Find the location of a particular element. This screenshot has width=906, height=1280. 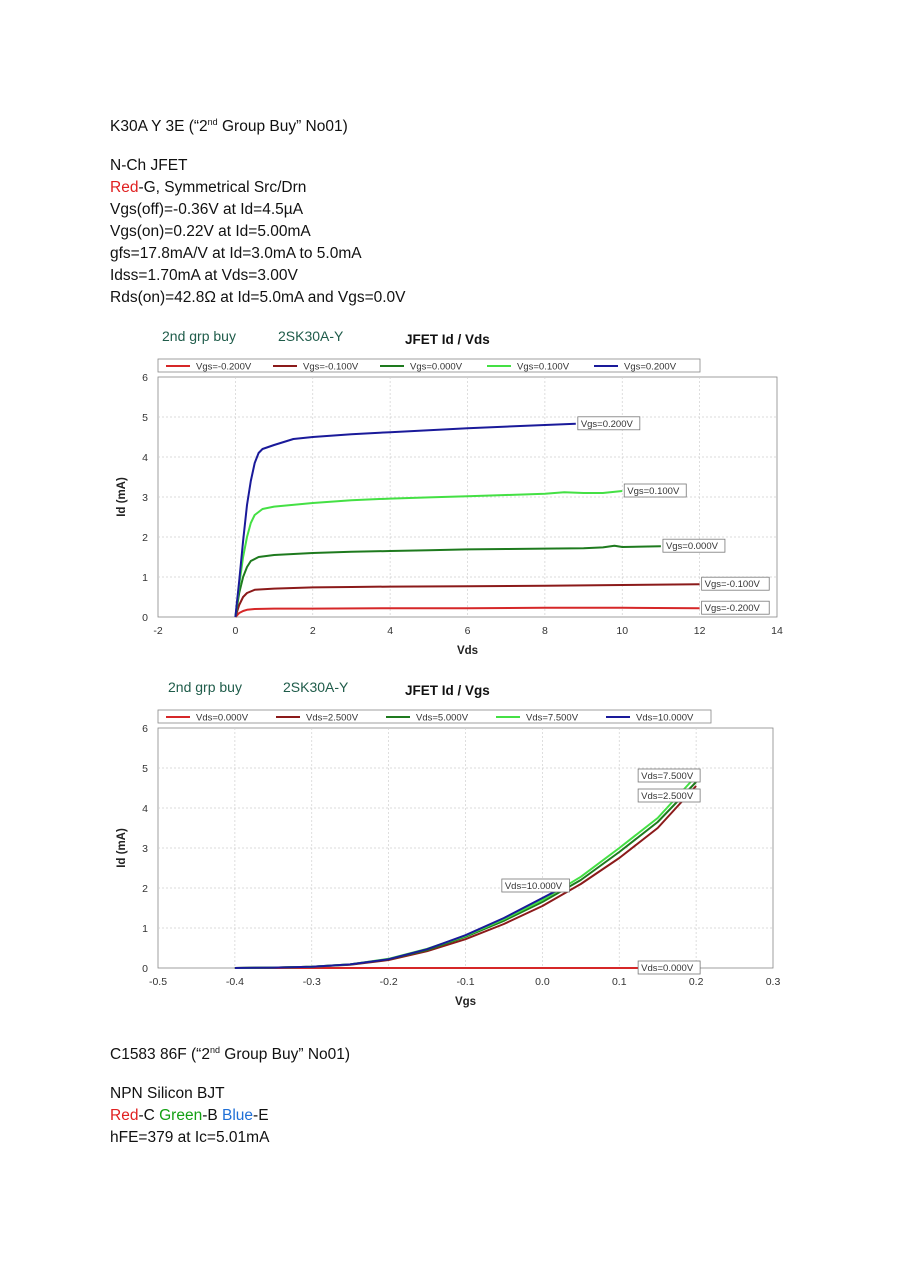

end-label: Vds=7.500V is located at coordinates (667, 776).